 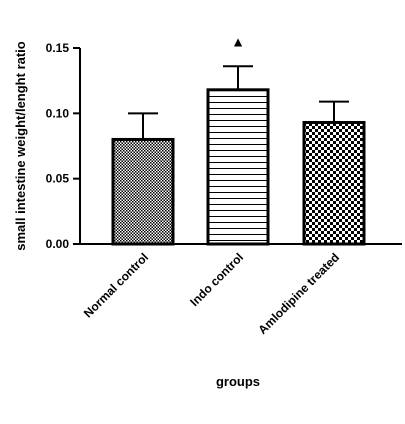 I want to click on category-label: Indo control, so click(x=216, y=279).